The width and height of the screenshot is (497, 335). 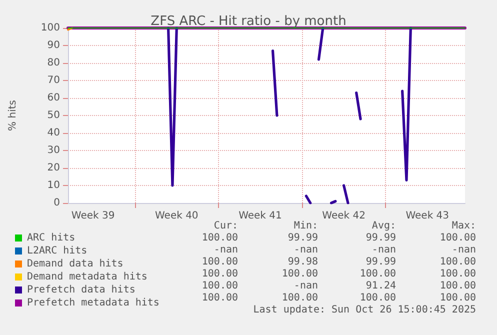 What do you see at coordinates (53, 115) in the screenshot?
I see `y-tick-label: 50` at bounding box center [53, 115].